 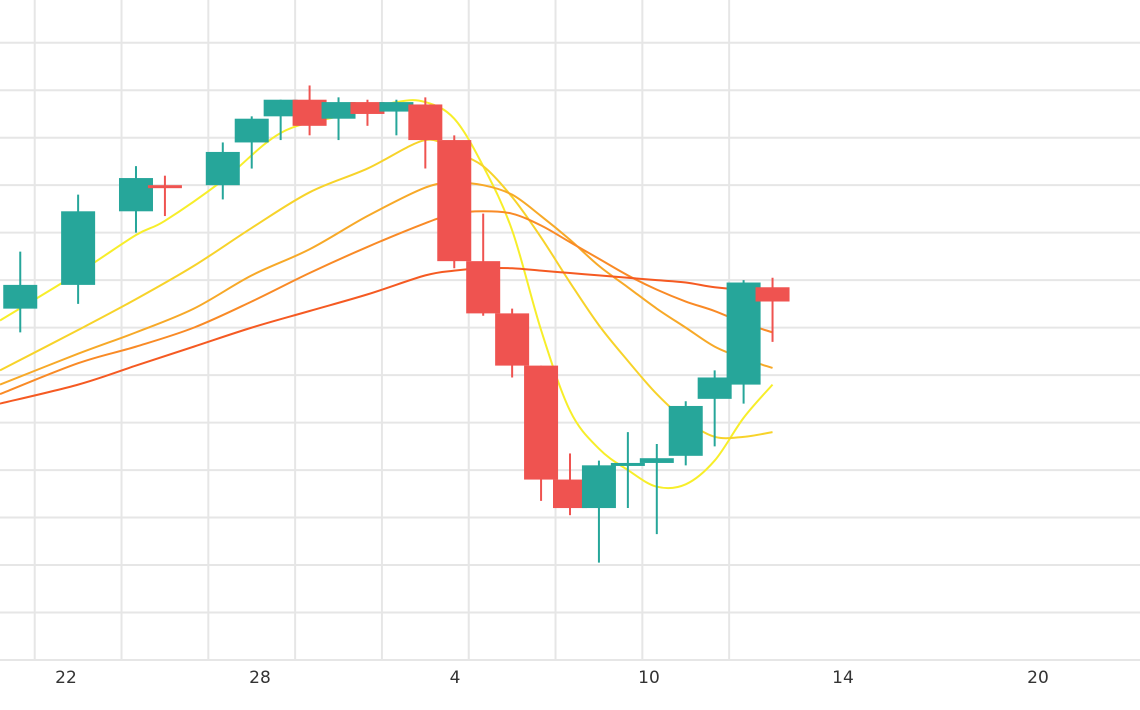 I want to click on x-tick-label: 4, so click(x=455, y=678).